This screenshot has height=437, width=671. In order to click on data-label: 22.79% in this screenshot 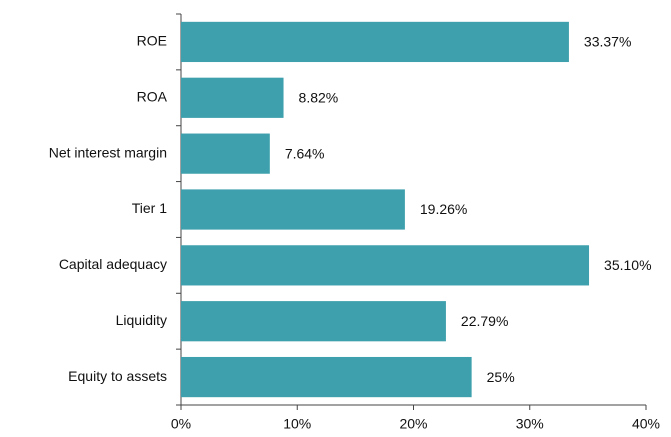, I will do `click(484, 321)`.